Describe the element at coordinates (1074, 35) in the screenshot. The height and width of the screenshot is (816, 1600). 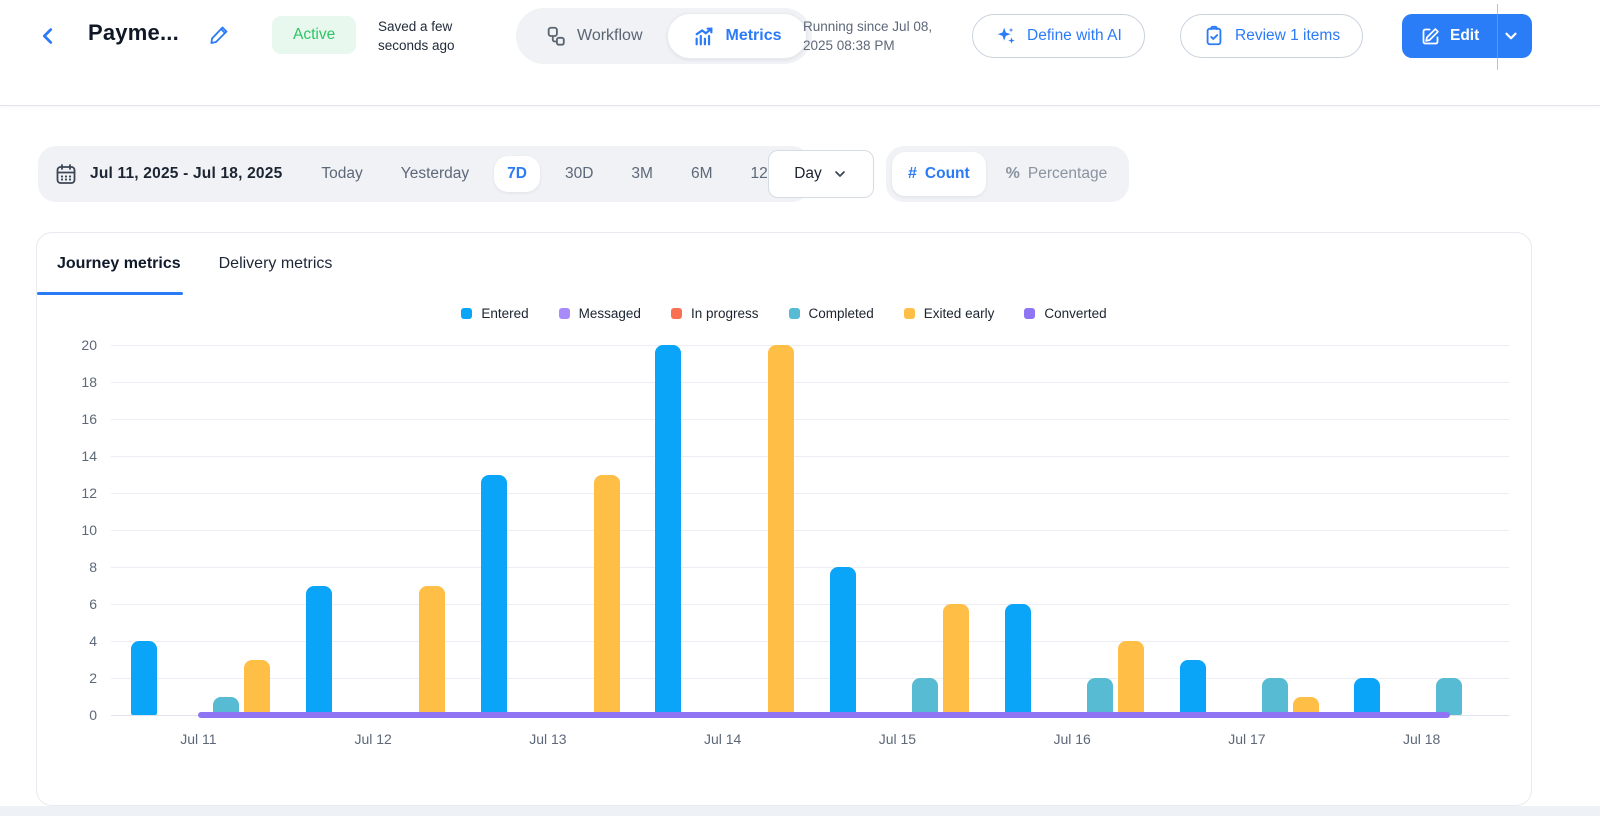
I see `define-with-ai-label: Define with AI` at that location.